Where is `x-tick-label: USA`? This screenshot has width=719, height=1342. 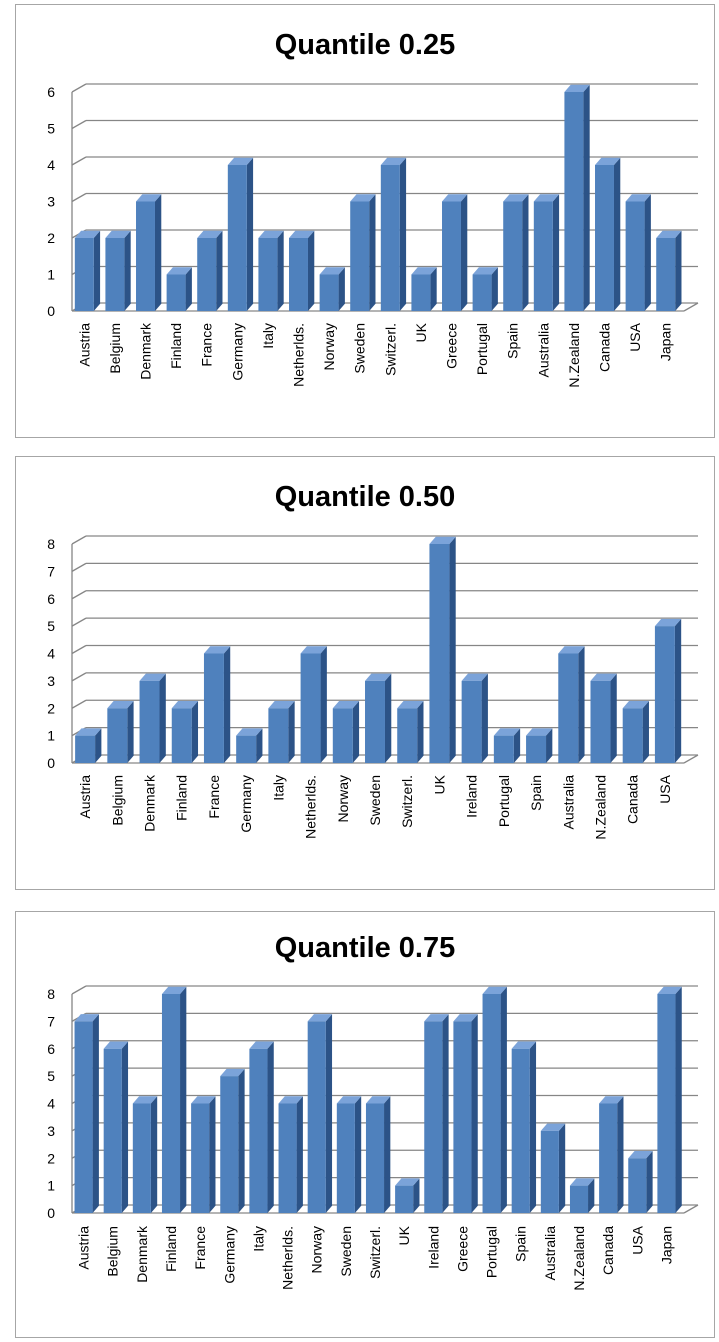
x-tick-label: USA is located at coordinates (635, 336).